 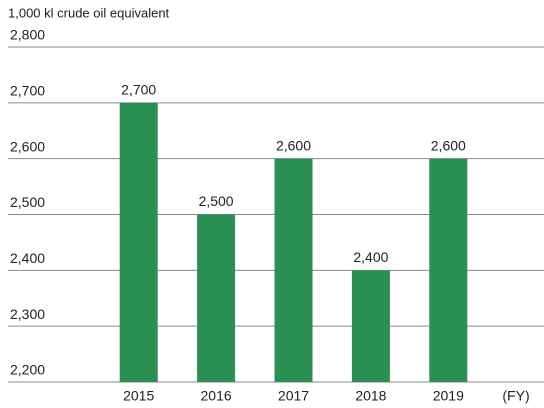 I want to click on y-tick-label: 2,400, so click(x=27, y=258).